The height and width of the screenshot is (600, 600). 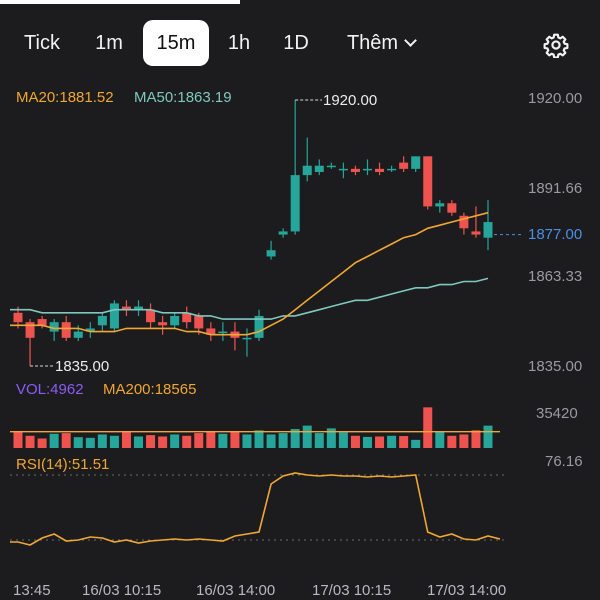 What do you see at coordinates (556, 45) in the screenshot?
I see `gear-icon` at bounding box center [556, 45].